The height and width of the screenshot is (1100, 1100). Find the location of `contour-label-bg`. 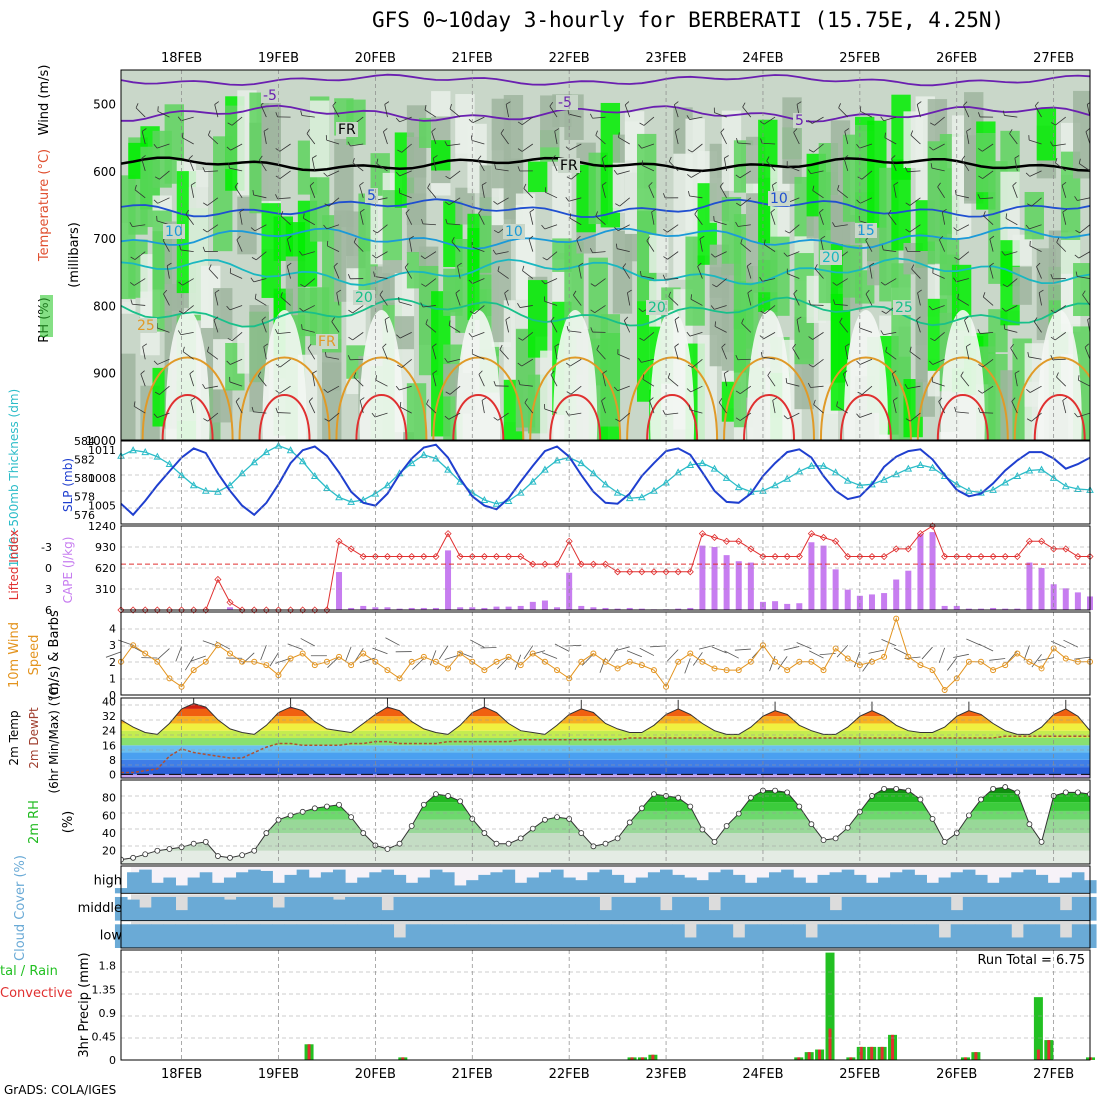

contour-label-bg is located at coordinates (799, 120).